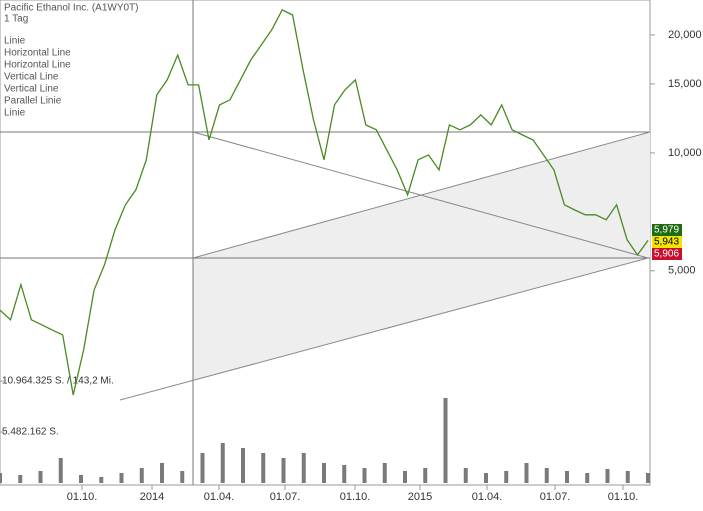 The image size is (703, 511). I want to click on price-tag-label: 5,979, so click(666, 230).